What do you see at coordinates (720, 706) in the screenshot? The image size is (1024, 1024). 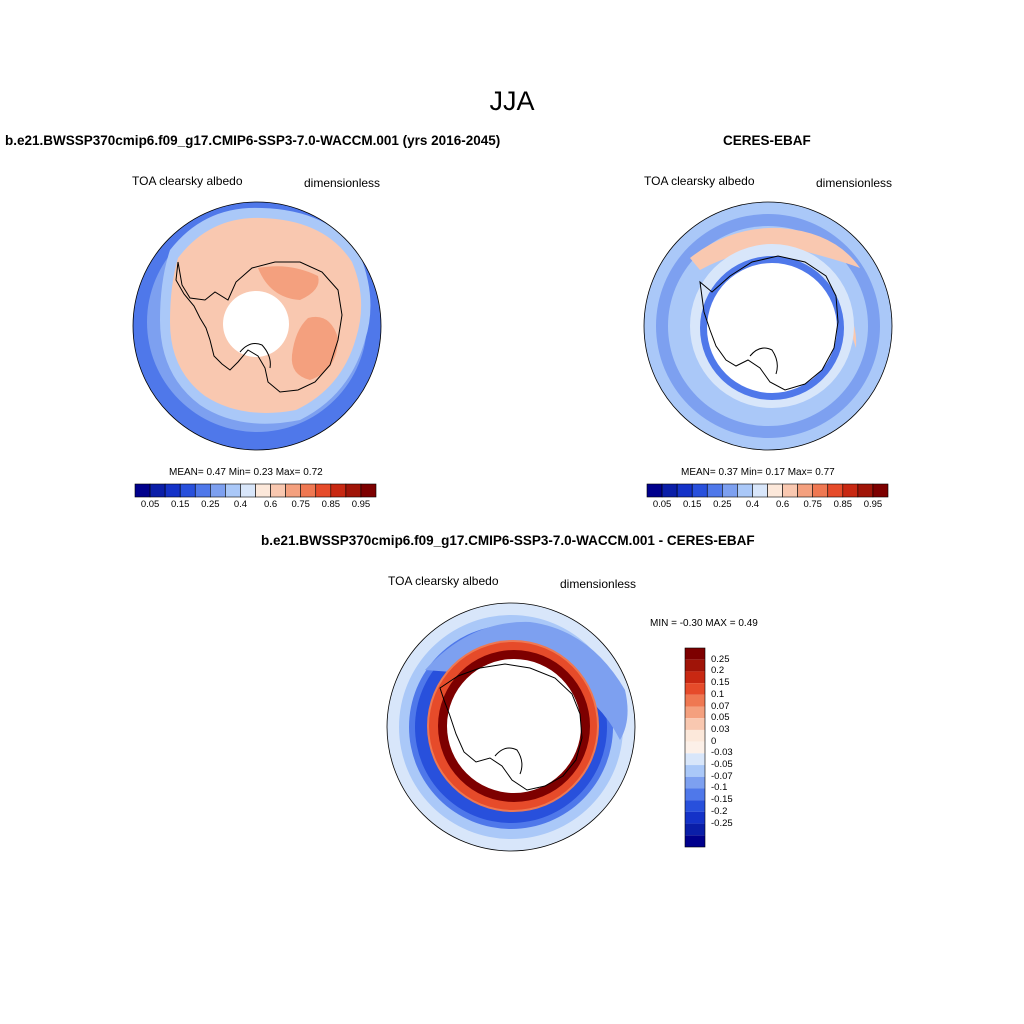 I see `difference-colorbar-tick-label: 0.07` at bounding box center [720, 706].